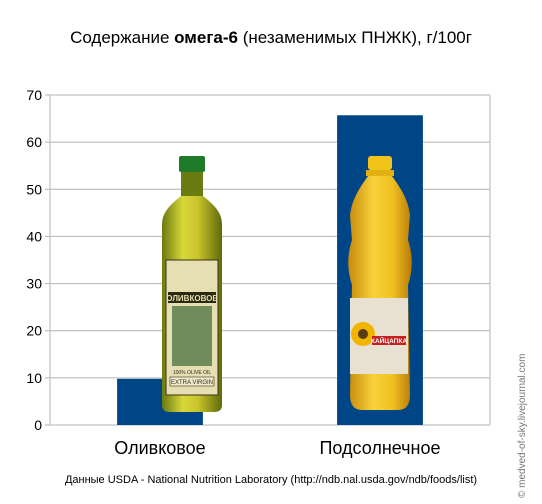  I want to click on x-category-label: Подсолнечное, so click(379, 448).